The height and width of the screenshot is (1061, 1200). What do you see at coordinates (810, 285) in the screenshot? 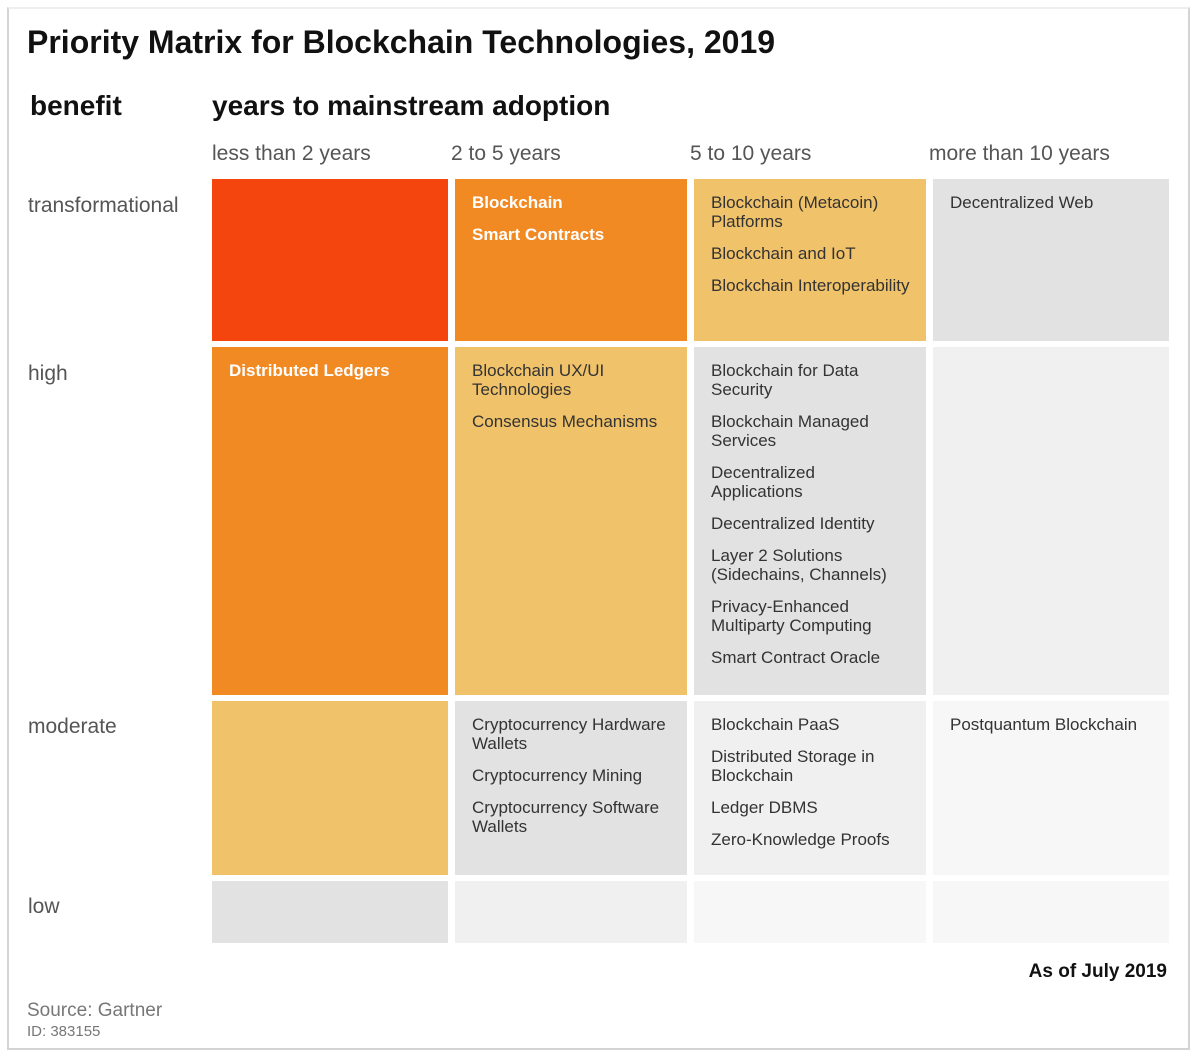
I see `technology-item: Blockchain Interoperability` at bounding box center [810, 285].